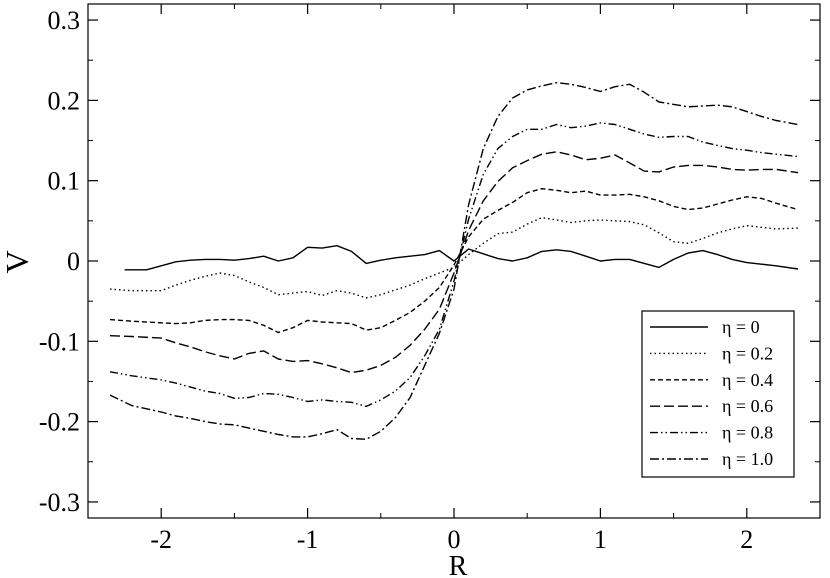 The width and height of the screenshot is (830, 578). I want to click on legend-label: η = 1.0, so click(747, 459).